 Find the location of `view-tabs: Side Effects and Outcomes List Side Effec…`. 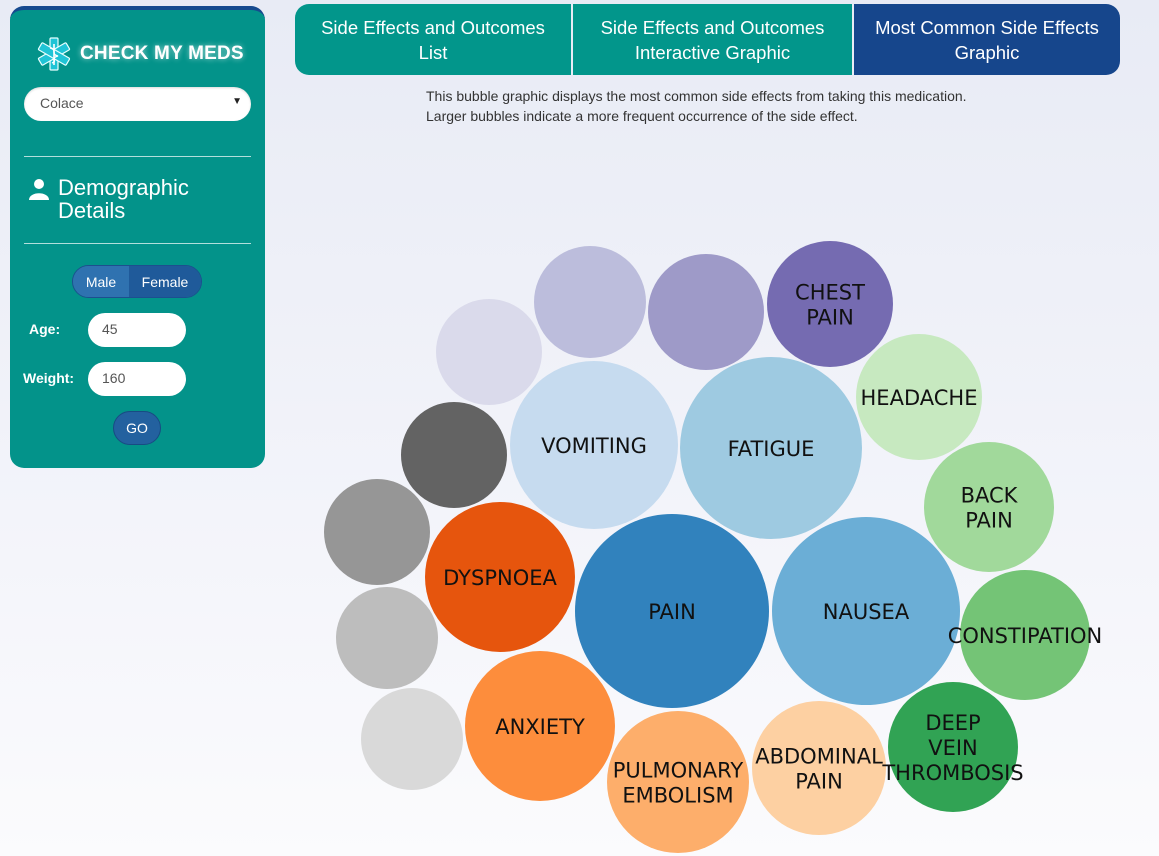

view-tabs: Side Effects and Outcomes List Side Effec… is located at coordinates (707, 39).